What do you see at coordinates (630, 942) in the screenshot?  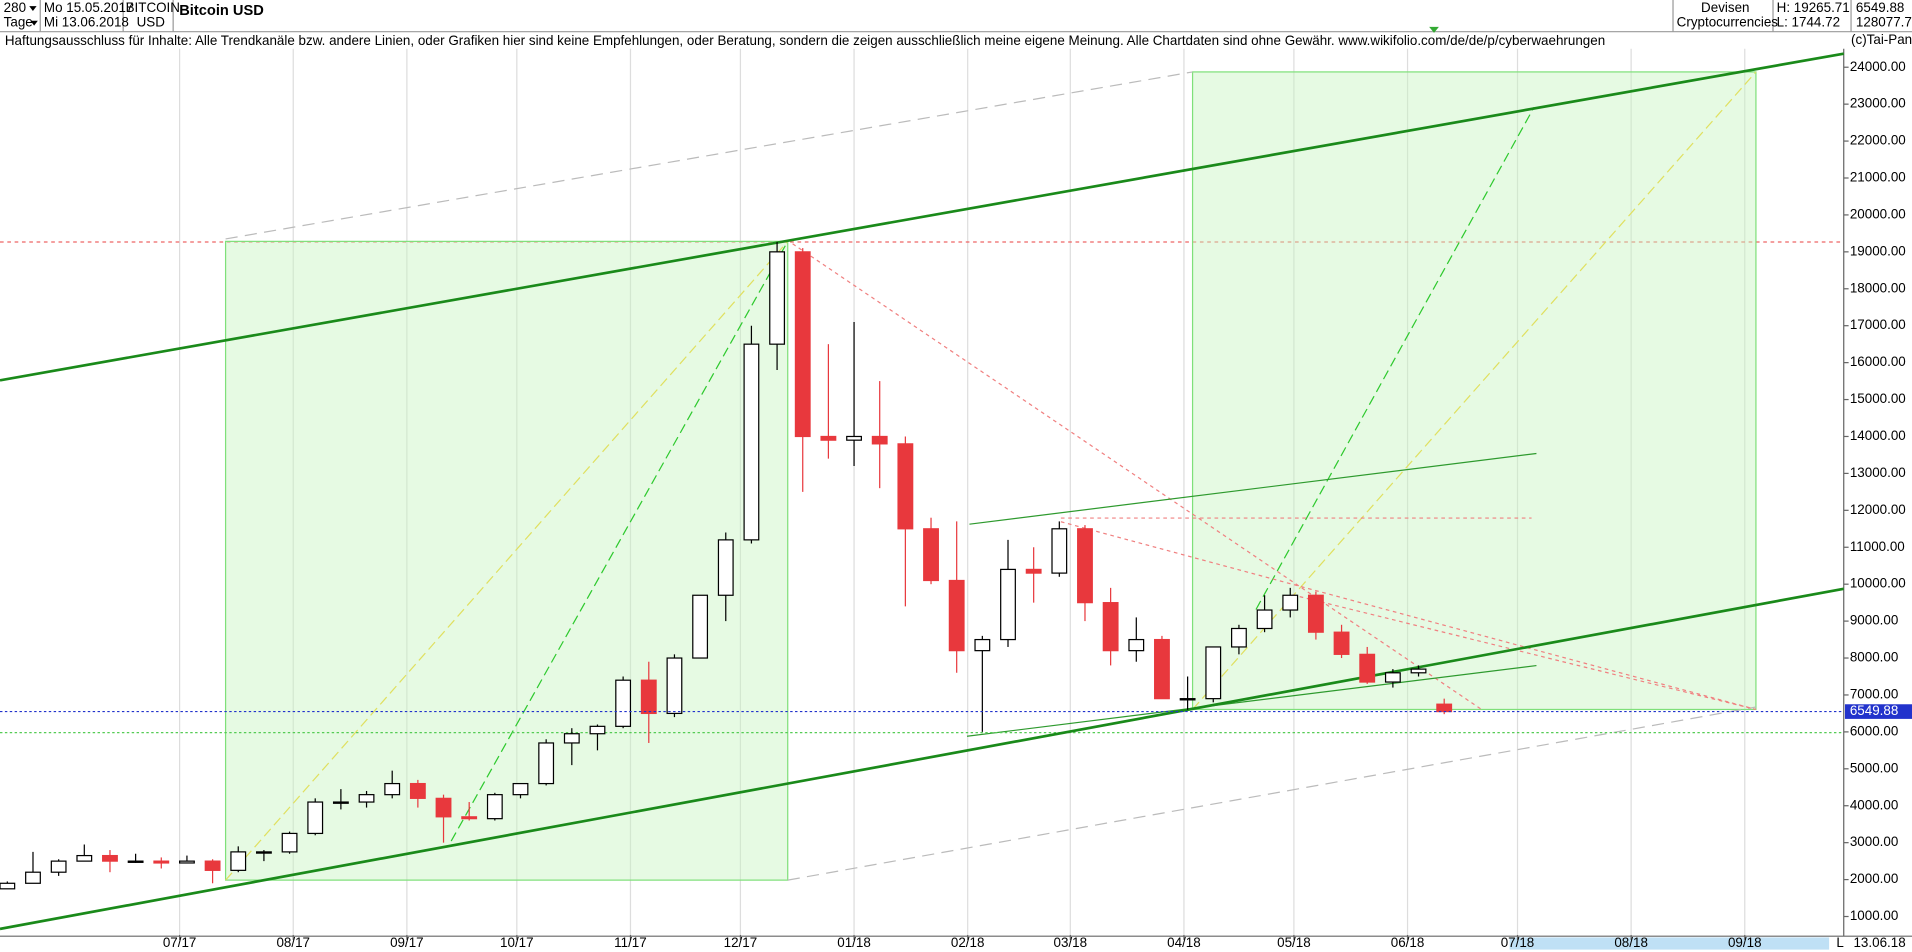 I see `x-tick-label: 11/17` at bounding box center [630, 942].